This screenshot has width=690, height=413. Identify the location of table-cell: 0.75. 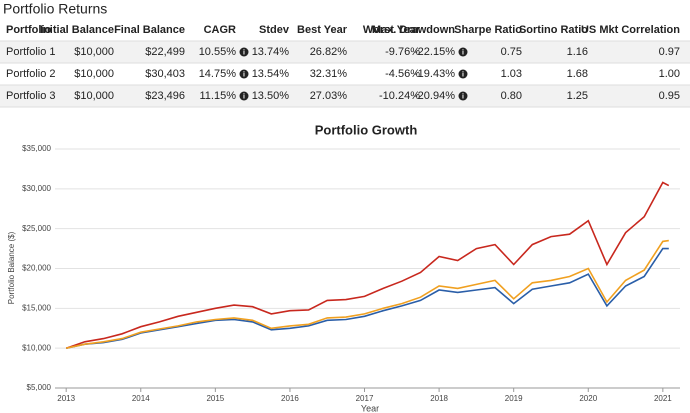
(511, 52).